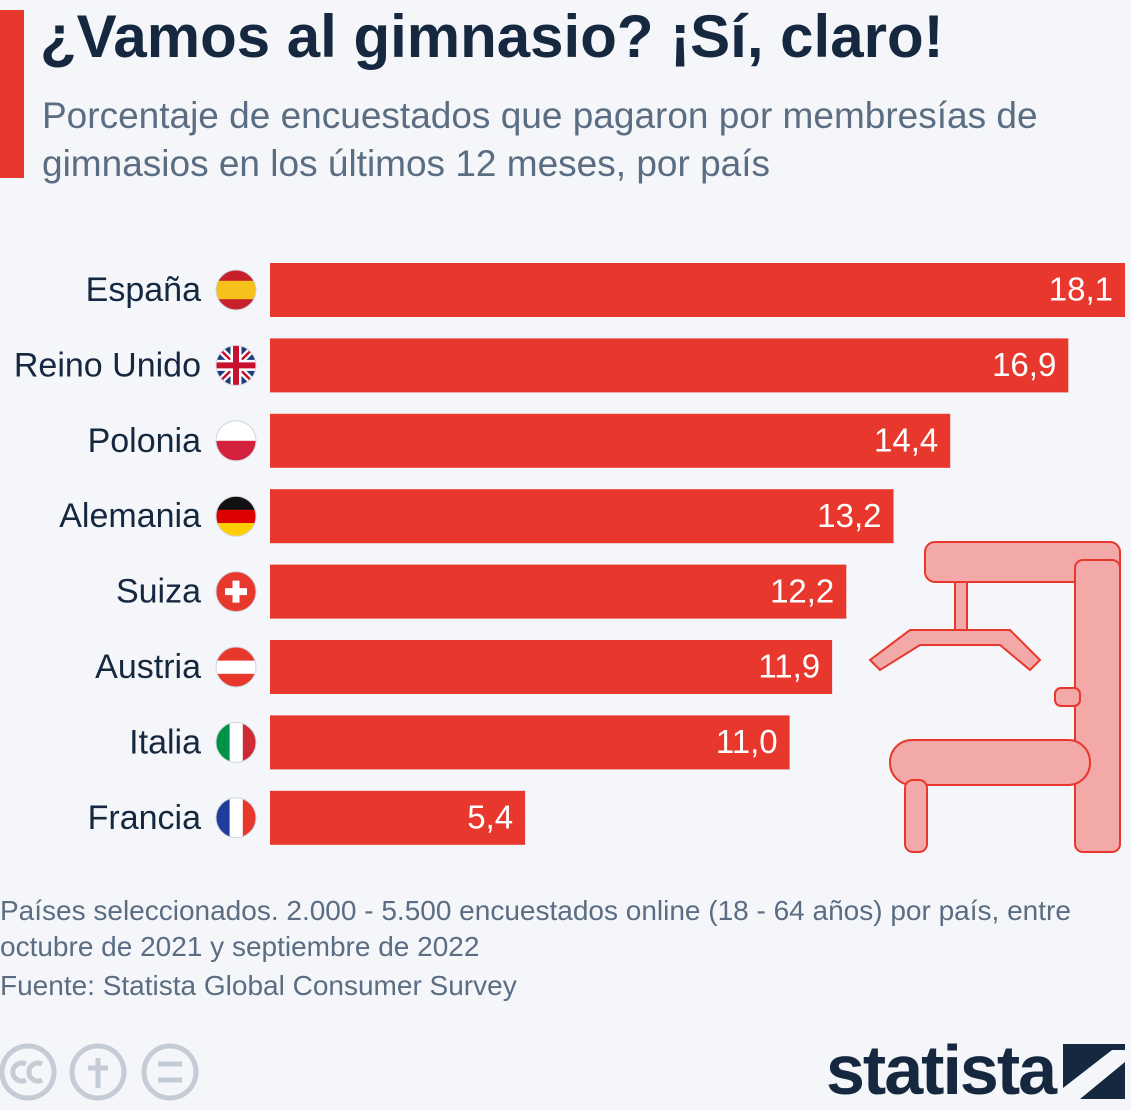 Image resolution: width=1131 pixels, height=1110 pixels. What do you see at coordinates (1024, 364) in the screenshot?
I see `value-label: 16,9` at bounding box center [1024, 364].